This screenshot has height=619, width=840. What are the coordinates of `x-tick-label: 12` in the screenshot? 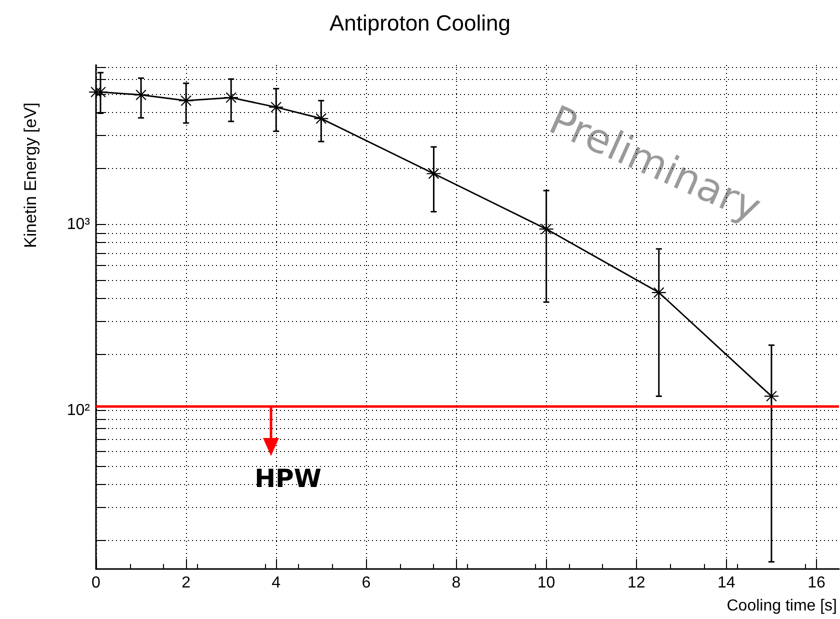 It's located at (636, 583).